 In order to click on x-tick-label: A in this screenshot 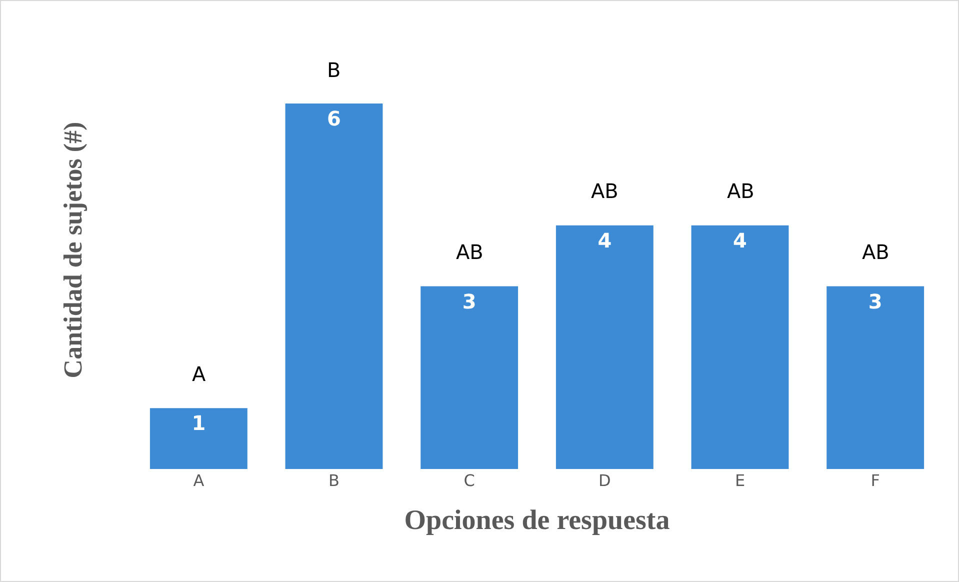, I will do `click(198, 480)`.